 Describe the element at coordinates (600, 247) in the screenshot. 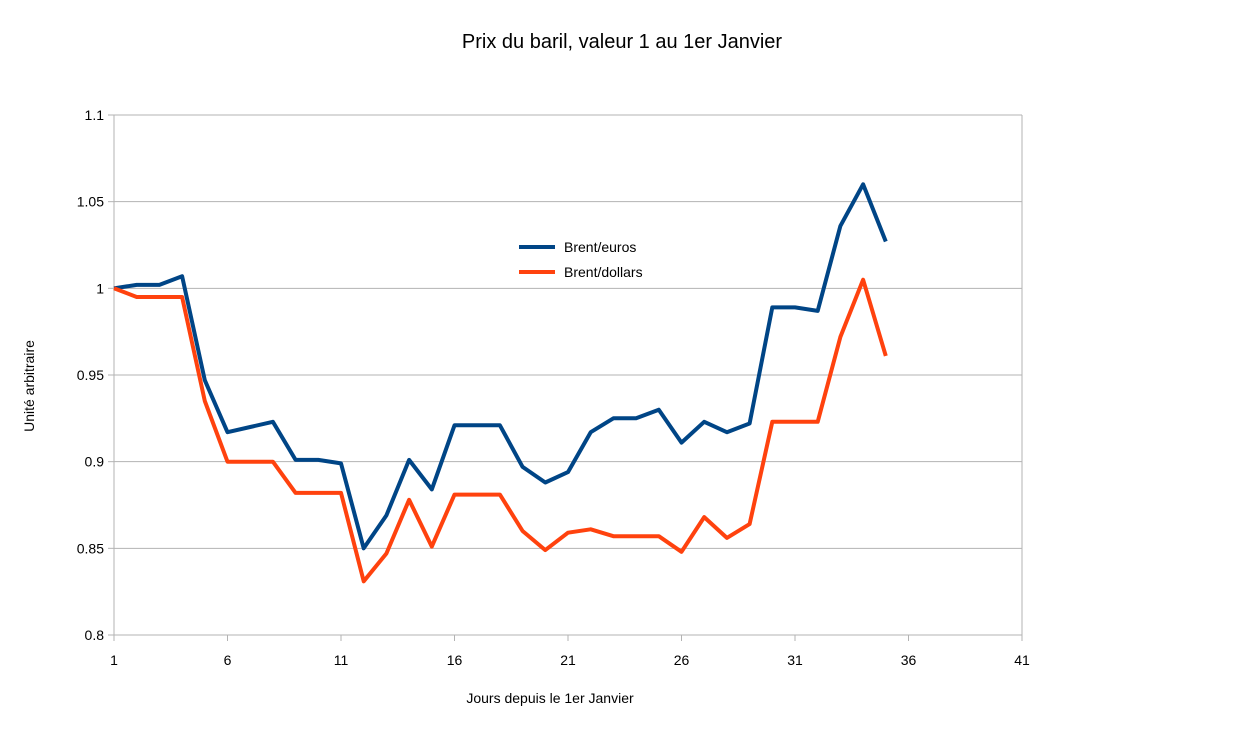

I see `legend-label-brent-euros: Brent/euros` at that location.